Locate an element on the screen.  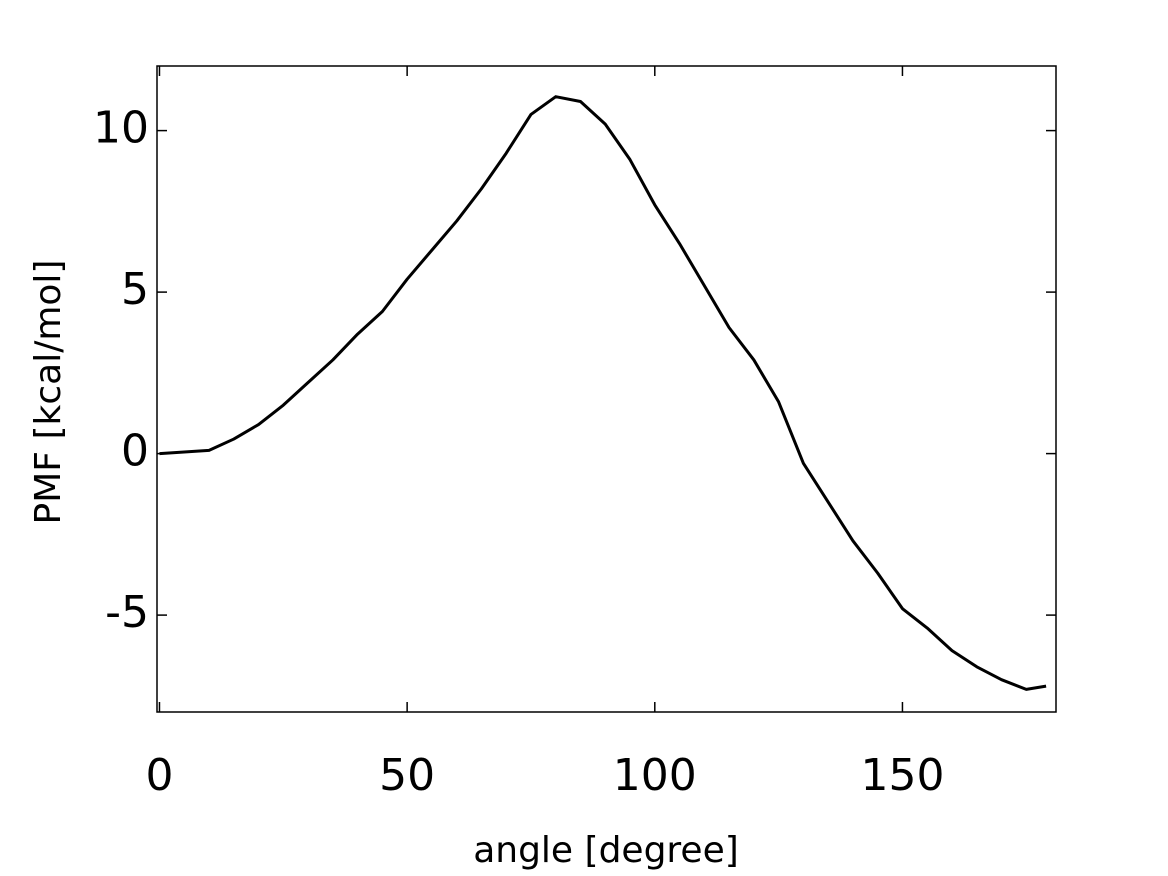
y-tick-label: 0 is located at coordinates (135, 451).